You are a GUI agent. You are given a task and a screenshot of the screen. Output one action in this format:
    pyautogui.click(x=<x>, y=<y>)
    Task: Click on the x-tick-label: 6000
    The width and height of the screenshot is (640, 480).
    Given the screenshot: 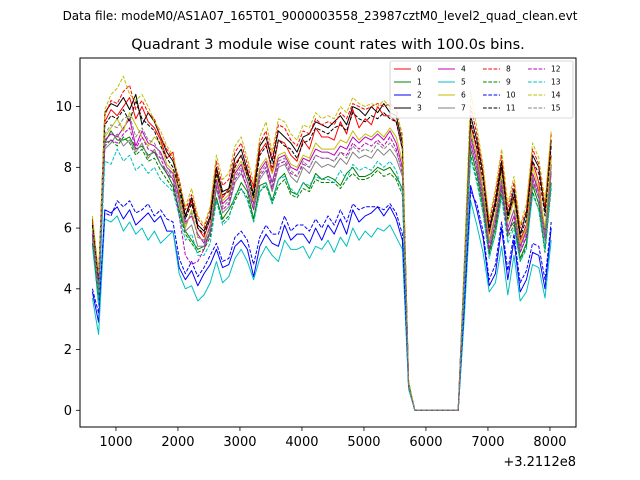 What is the action you would take?
    pyautogui.click(x=425, y=442)
    